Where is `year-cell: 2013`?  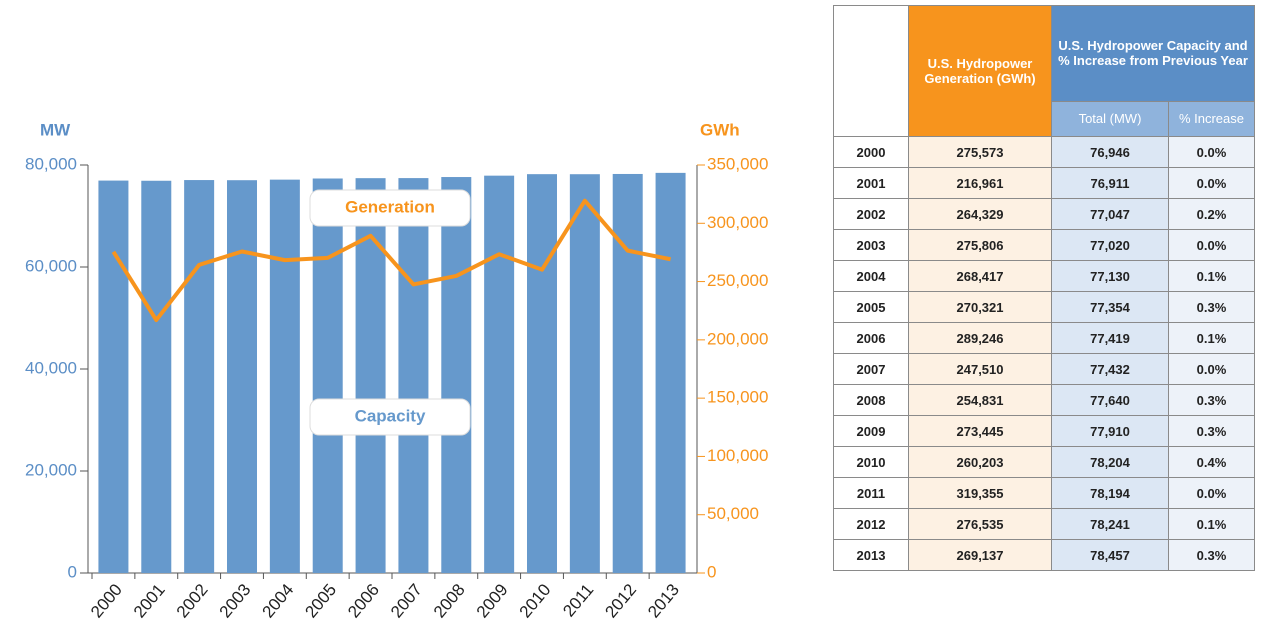 year-cell: 2013 is located at coordinates (871, 555).